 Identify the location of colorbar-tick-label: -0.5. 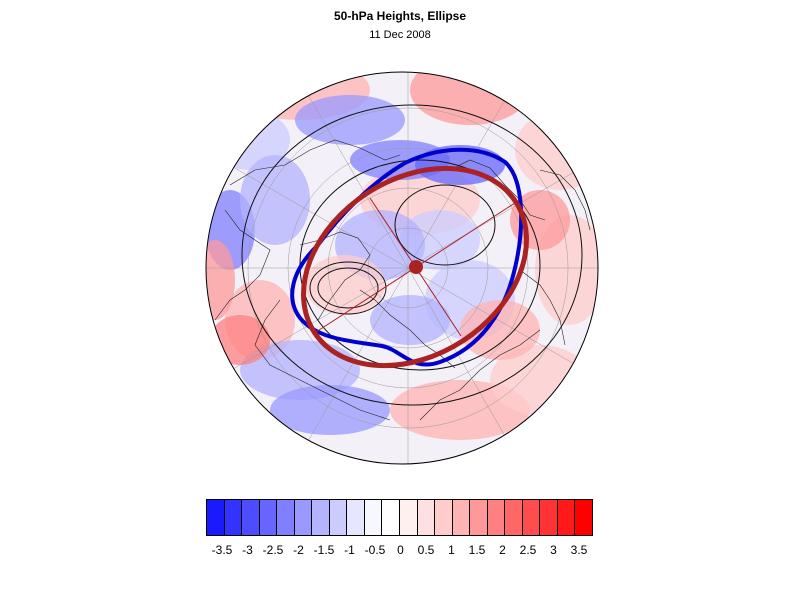
(375, 550).